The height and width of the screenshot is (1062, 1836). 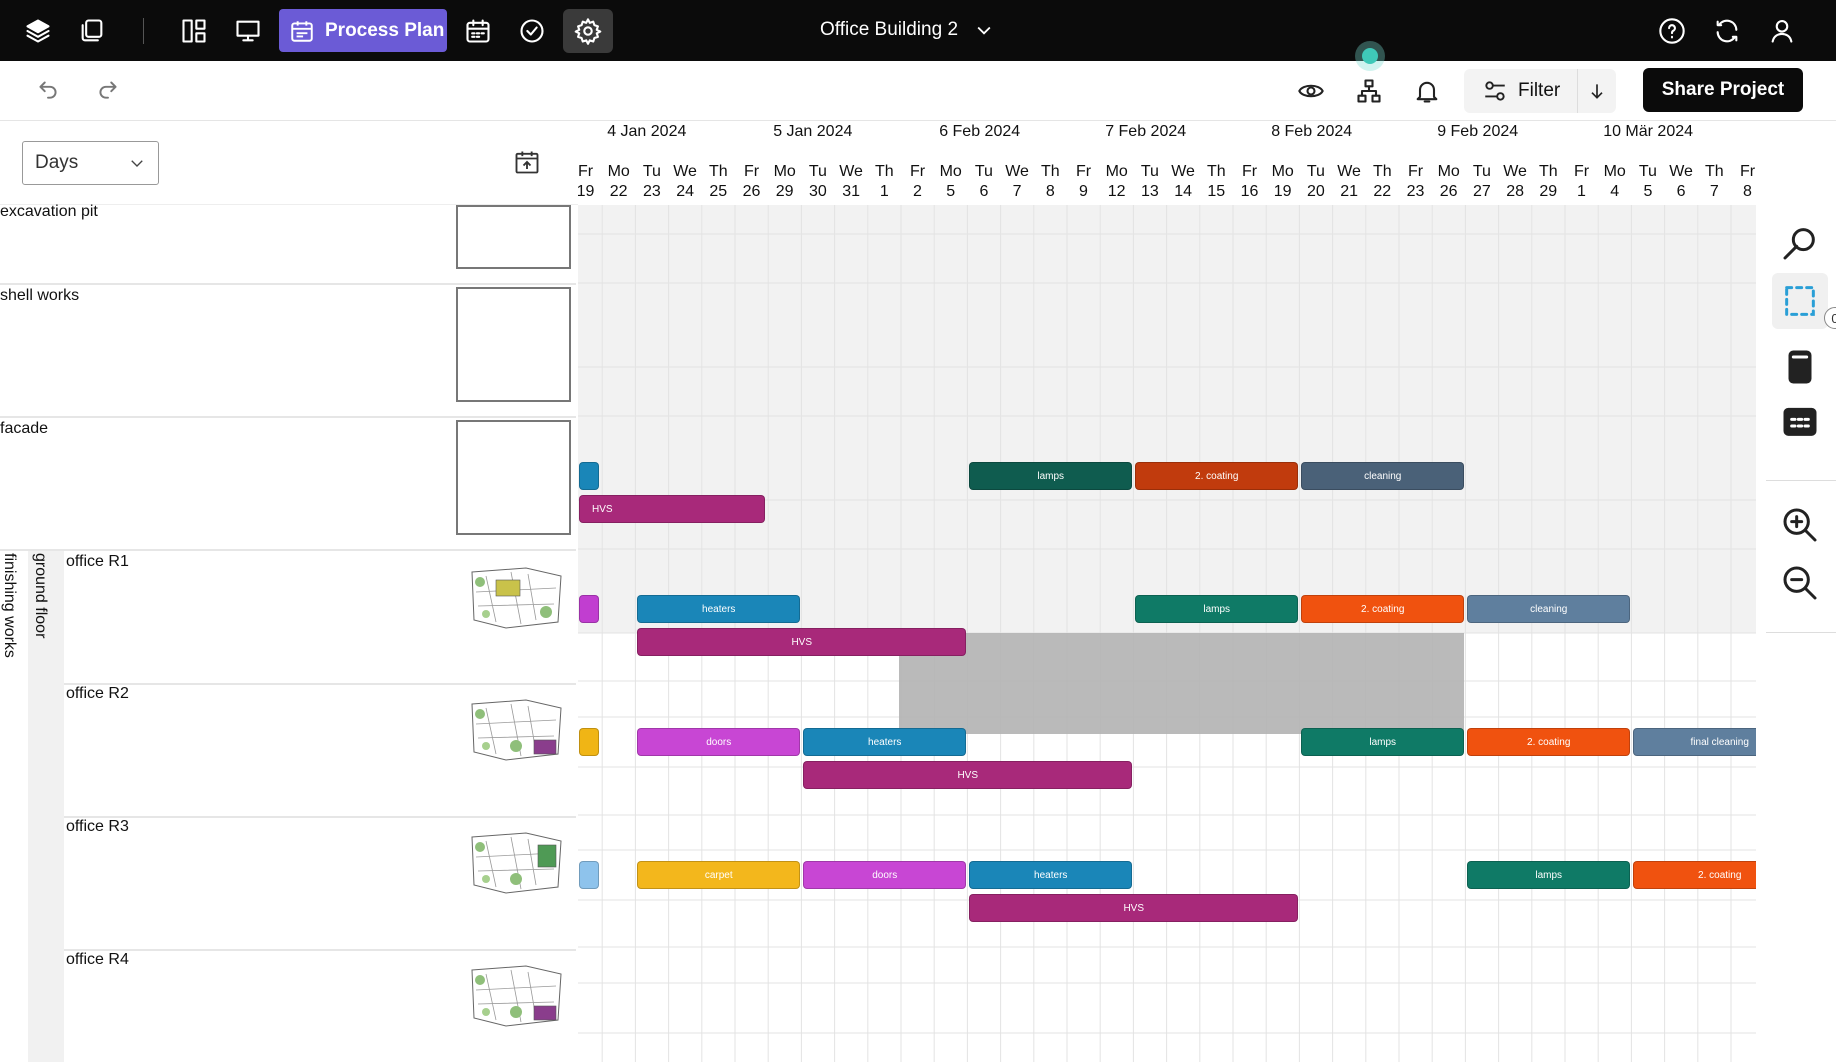 I want to click on filter-button: Filter, so click(x=1521, y=91).